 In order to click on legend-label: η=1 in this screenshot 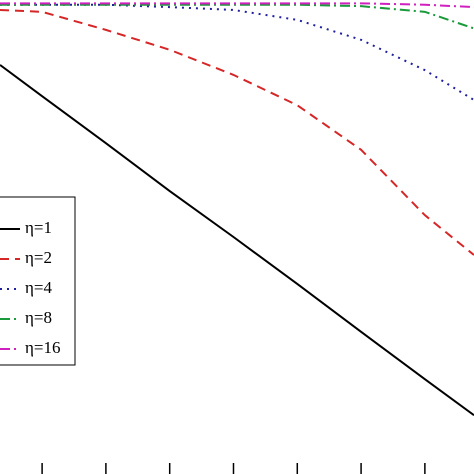, I will do `click(38, 227)`.